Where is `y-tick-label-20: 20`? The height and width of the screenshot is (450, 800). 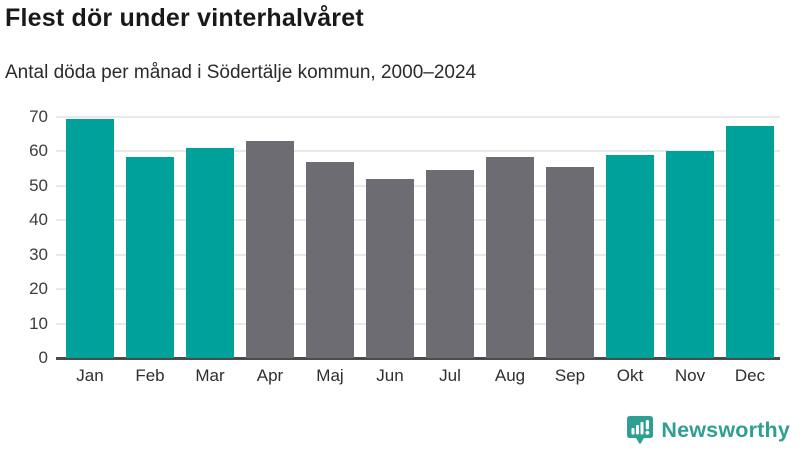
y-tick-label-20: 20 is located at coordinates (38, 289).